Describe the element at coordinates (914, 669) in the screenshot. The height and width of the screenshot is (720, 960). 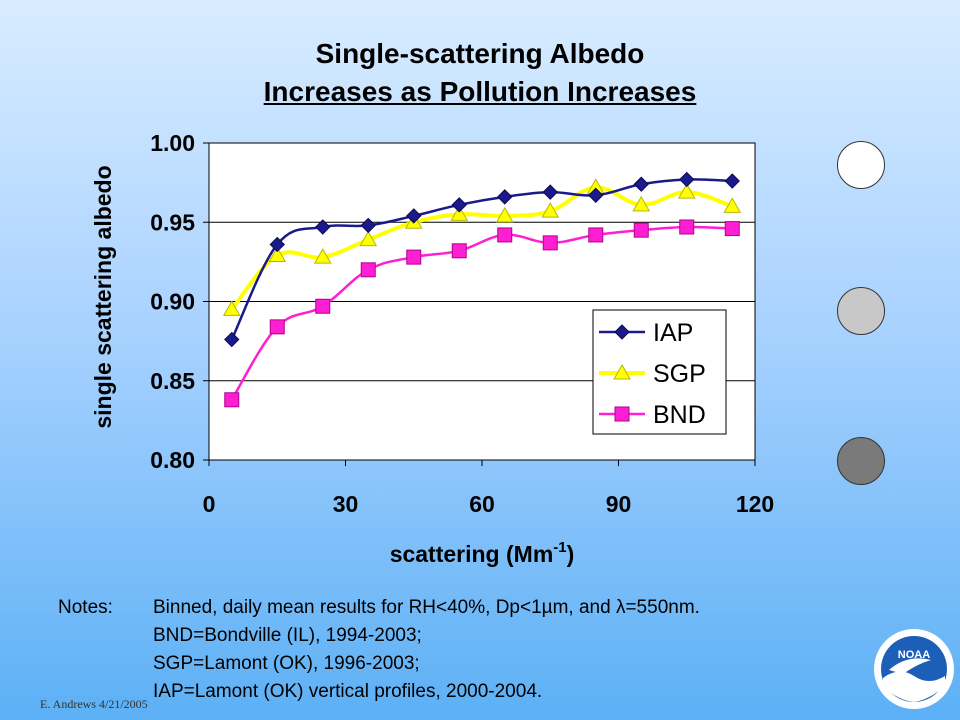
I see `noaa-logo: NOAA` at that location.